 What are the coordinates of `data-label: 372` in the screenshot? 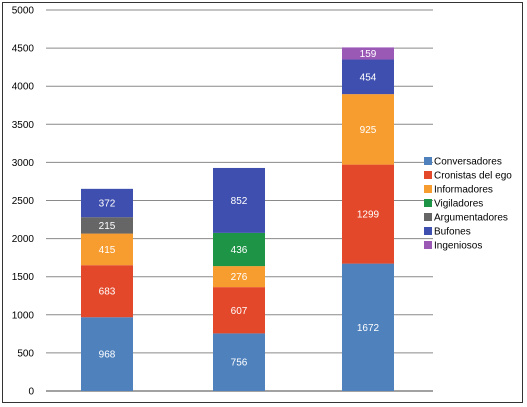 It's located at (107, 204).